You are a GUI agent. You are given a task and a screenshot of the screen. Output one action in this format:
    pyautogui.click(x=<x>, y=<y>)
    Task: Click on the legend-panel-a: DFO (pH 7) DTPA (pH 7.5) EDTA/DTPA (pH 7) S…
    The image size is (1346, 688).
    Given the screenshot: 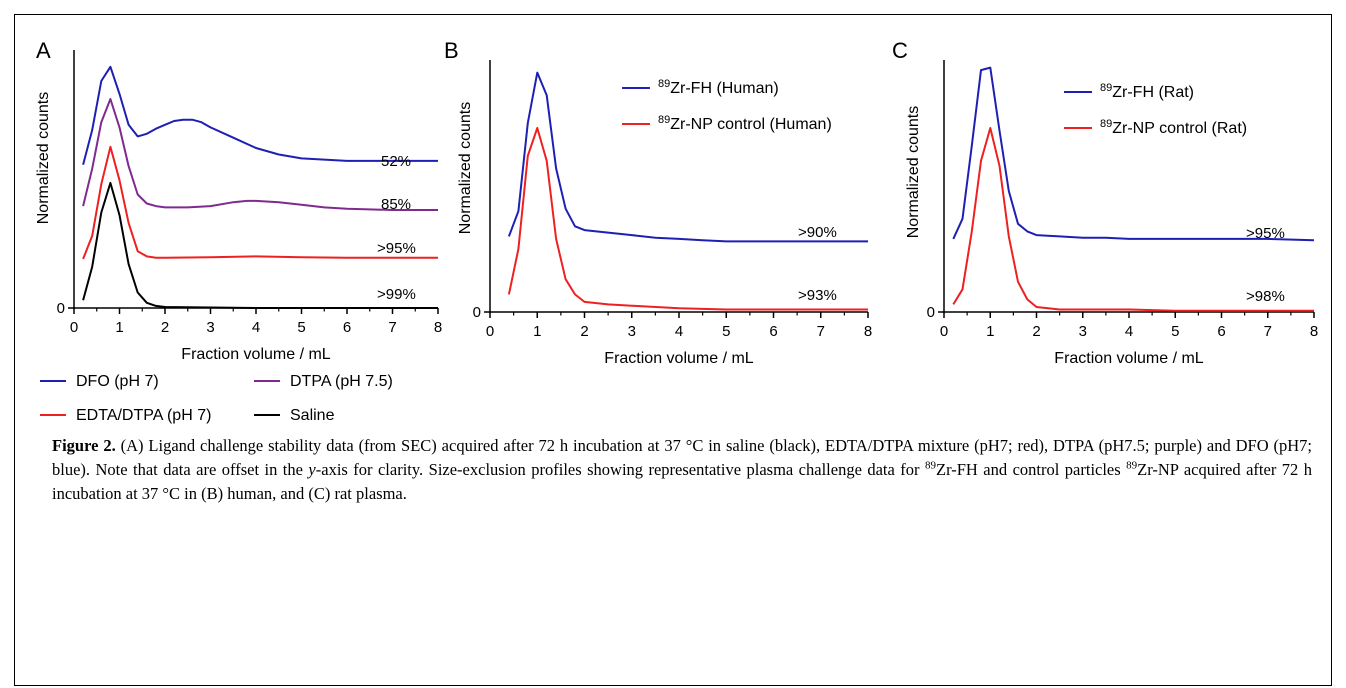 What is the action you would take?
    pyautogui.click(x=216, y=398)
    